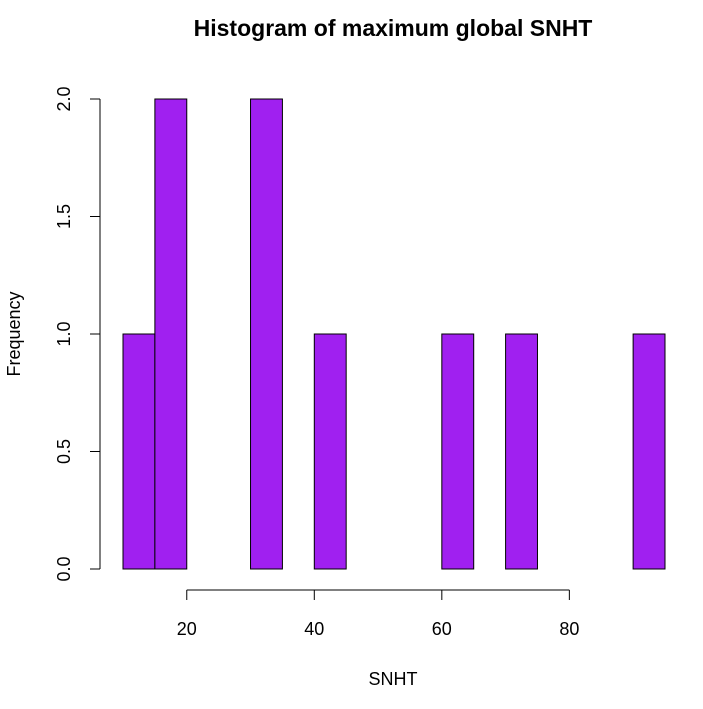 This screenshot has height=709, width=703. What do you see at coordinates (64, 451) in the screenshot?
I see `y-tick-label: 0.5` at bounding box center [64, 451].